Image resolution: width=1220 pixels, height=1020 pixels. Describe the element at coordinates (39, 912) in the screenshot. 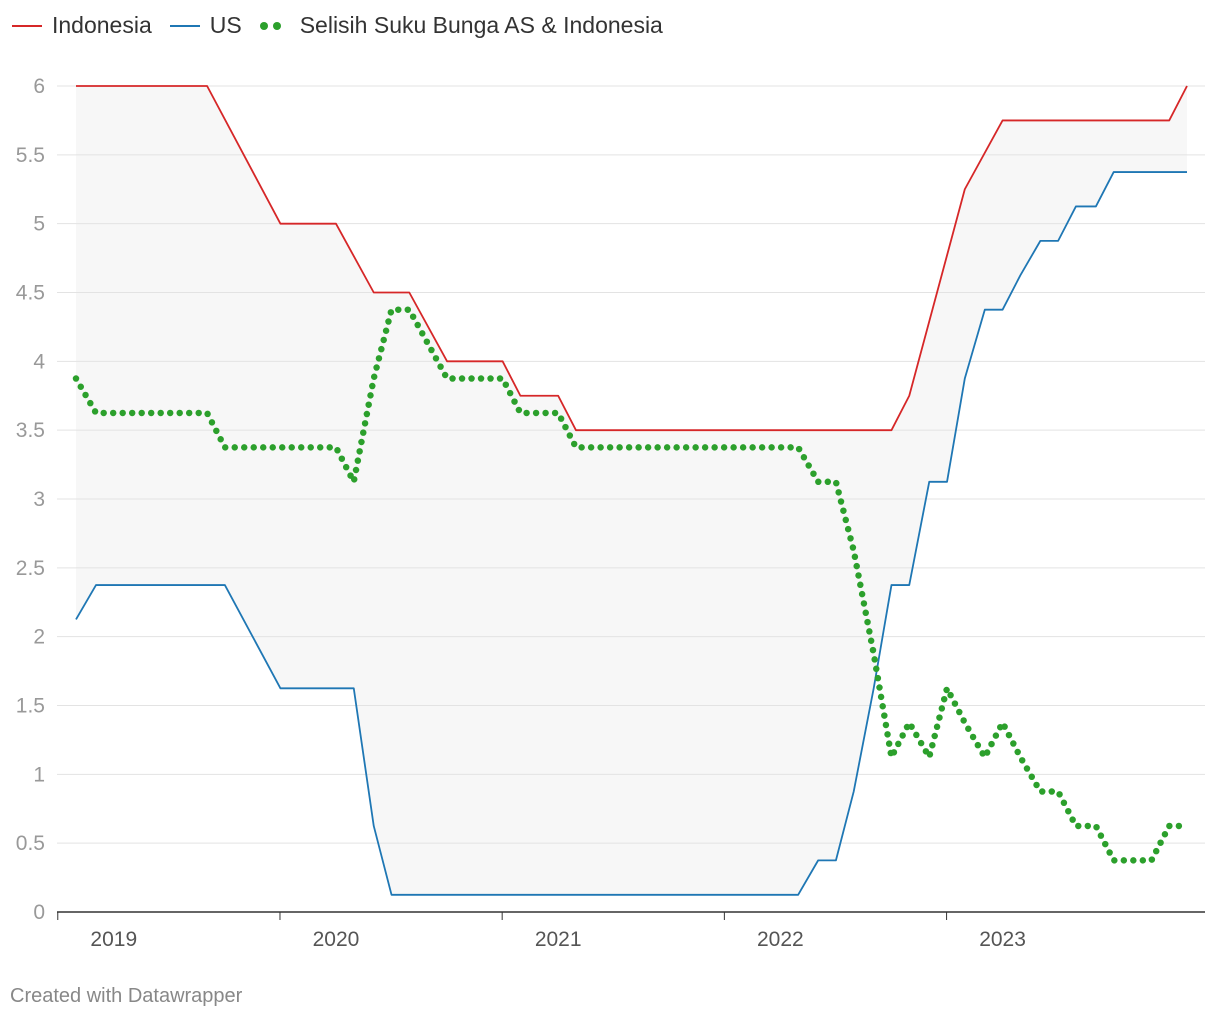

I see `y-tick-label: 0` at that location.